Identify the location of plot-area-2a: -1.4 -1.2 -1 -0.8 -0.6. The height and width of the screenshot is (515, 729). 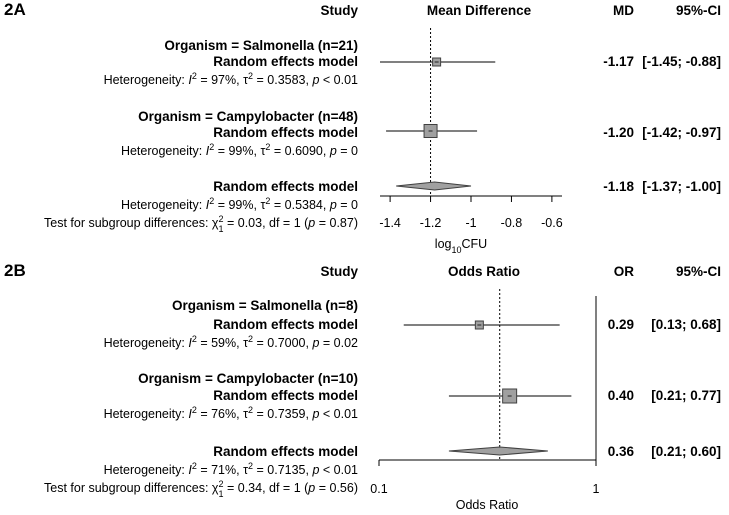
(471, 129).